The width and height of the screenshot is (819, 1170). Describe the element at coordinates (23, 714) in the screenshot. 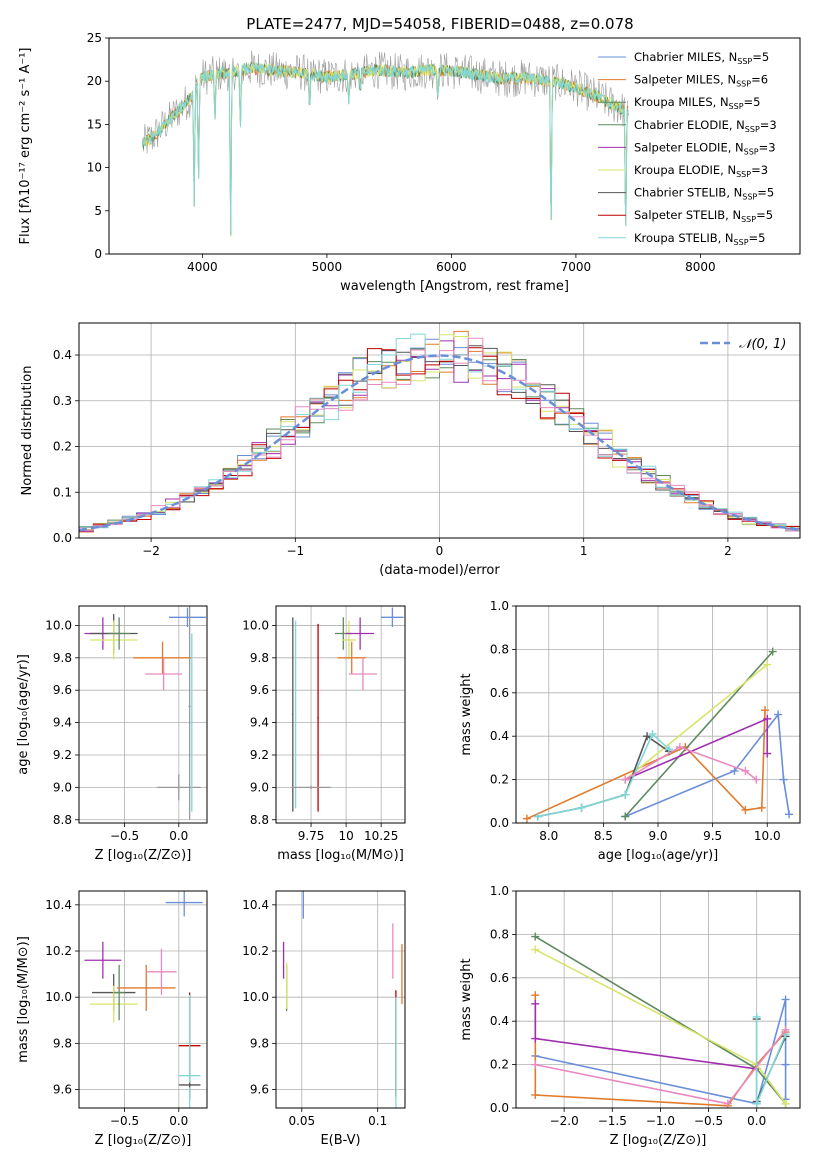

I see `y-axis-label: age [log₁₀(age/yr)]` at that location.